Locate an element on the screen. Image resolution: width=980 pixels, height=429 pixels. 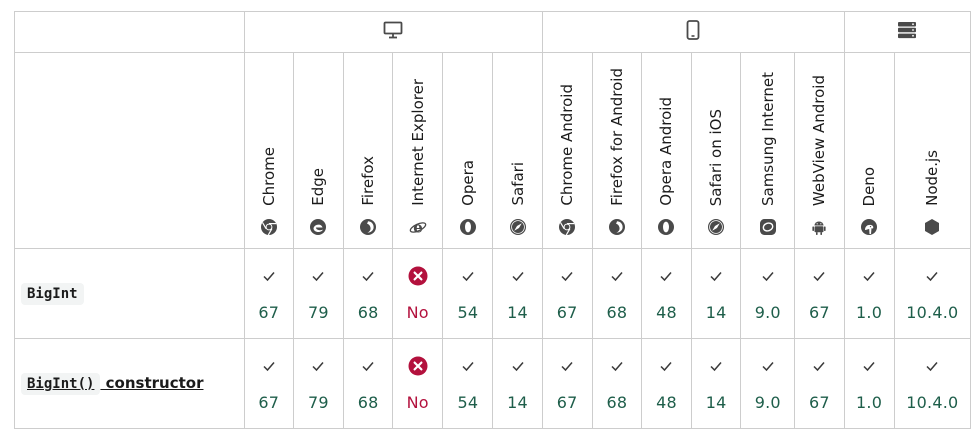
chrome-icon is located at coordinates (269, 227).